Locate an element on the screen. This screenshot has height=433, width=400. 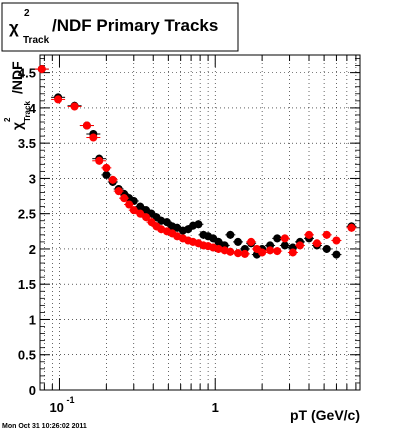
x-tick-label-exponent: -1 is located at coordinates (70, 400).